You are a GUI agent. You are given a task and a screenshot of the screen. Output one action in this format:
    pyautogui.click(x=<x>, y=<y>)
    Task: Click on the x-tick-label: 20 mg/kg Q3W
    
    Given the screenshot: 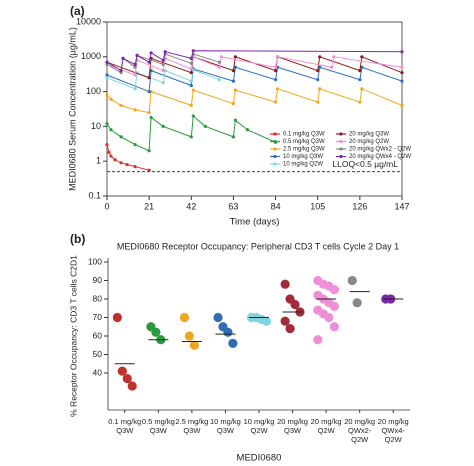 What is the action you would take?
    pyautogui.click(x=292, y=426)
    